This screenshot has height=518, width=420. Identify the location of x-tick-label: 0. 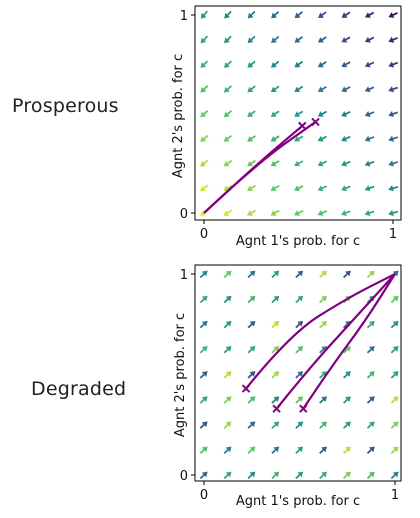
(204, 495).